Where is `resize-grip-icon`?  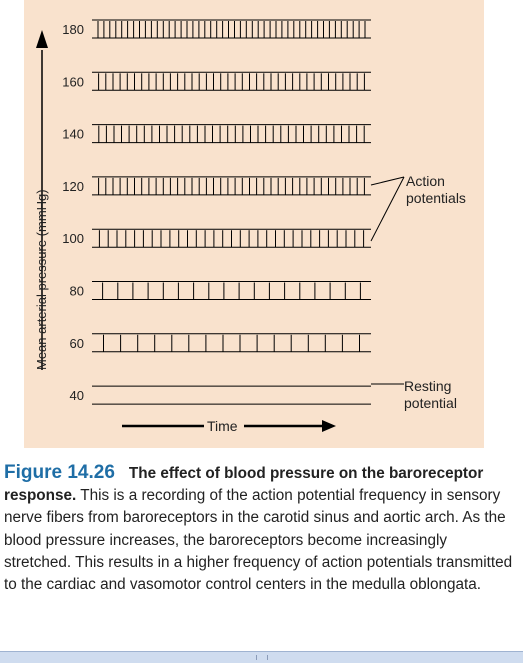 resize-grip-icon is located at coordinates (262, 657).